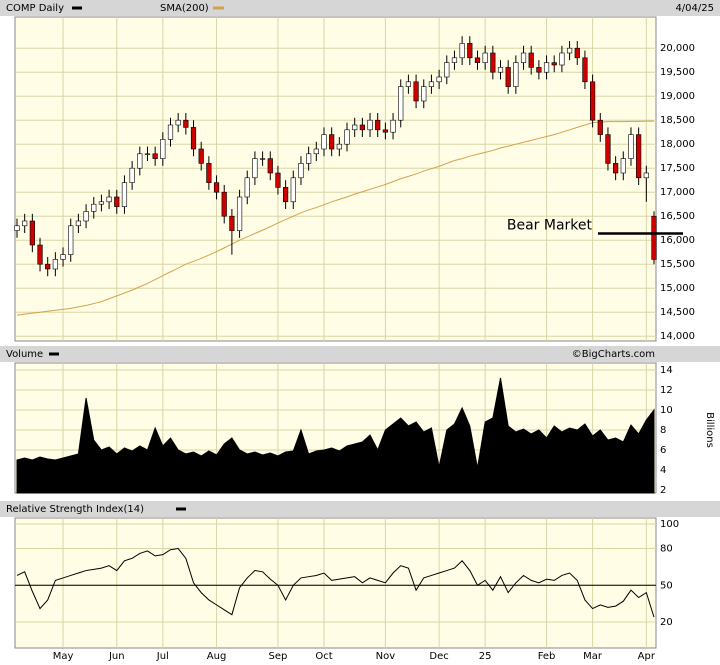 This screenshot has height=665, width=720. What do you see at coordinates (647, 656) in the screenshot?
I see `x-tick-label: Apr` at bounding box center [647, 656].